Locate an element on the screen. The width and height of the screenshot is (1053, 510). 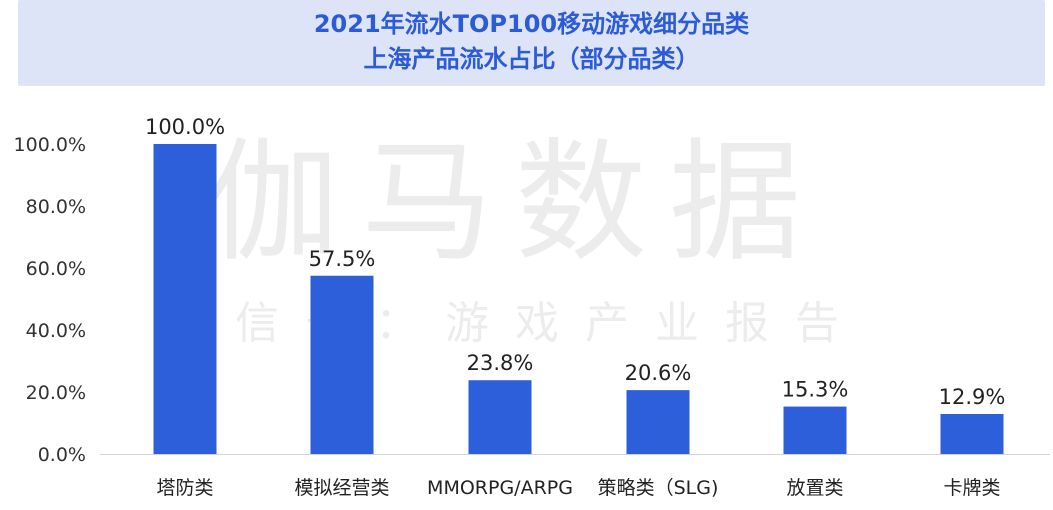
x-tick-label: 放置类 is located at coordinates (814, 488).